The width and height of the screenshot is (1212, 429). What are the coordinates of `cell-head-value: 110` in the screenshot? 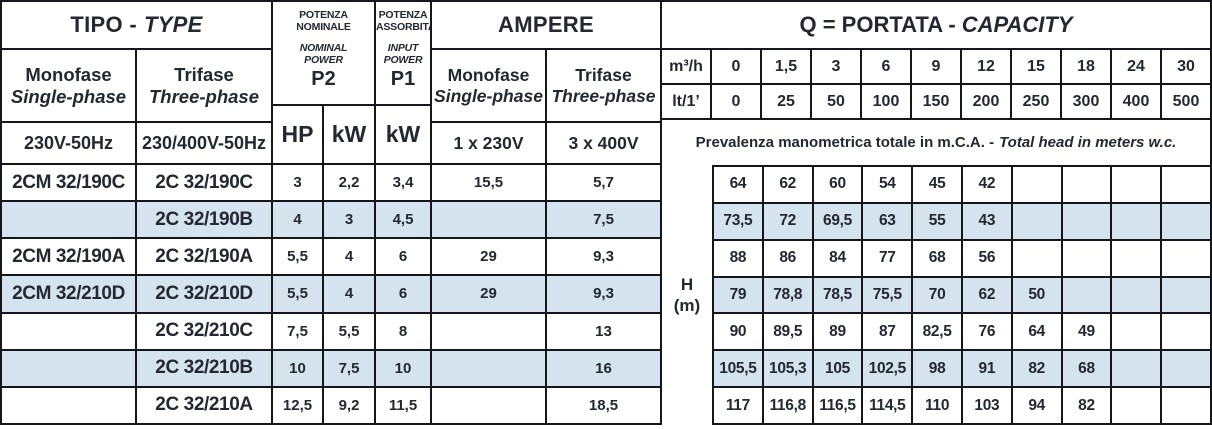 It's located at (938, 406).